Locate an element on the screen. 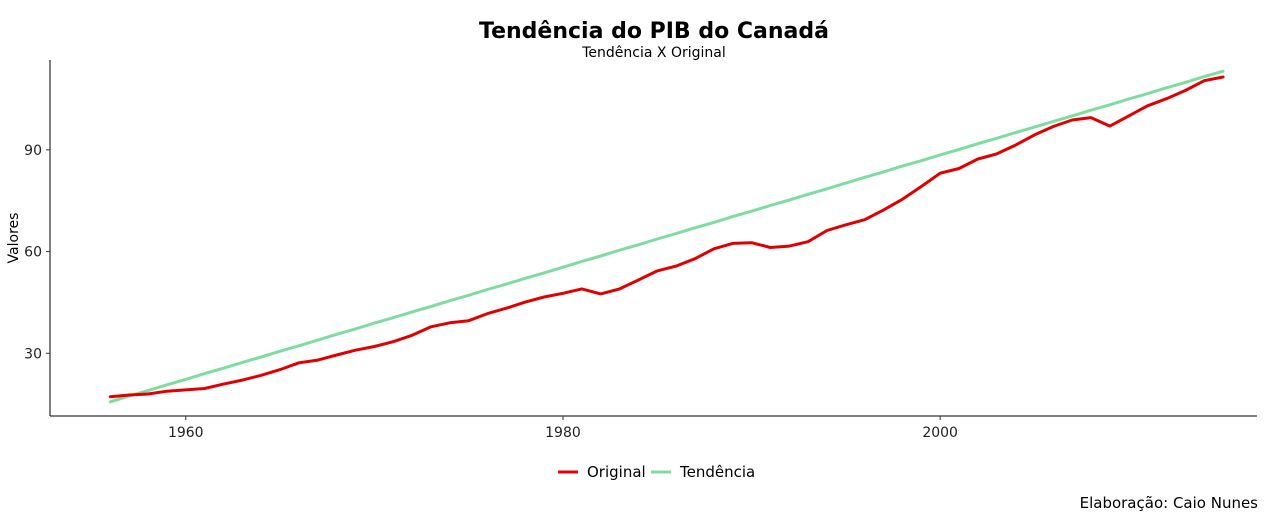 This screenshot has width=1266, height=519. chart-title: Tendência do PIB do Canadá is located at coordinates (654, 31).